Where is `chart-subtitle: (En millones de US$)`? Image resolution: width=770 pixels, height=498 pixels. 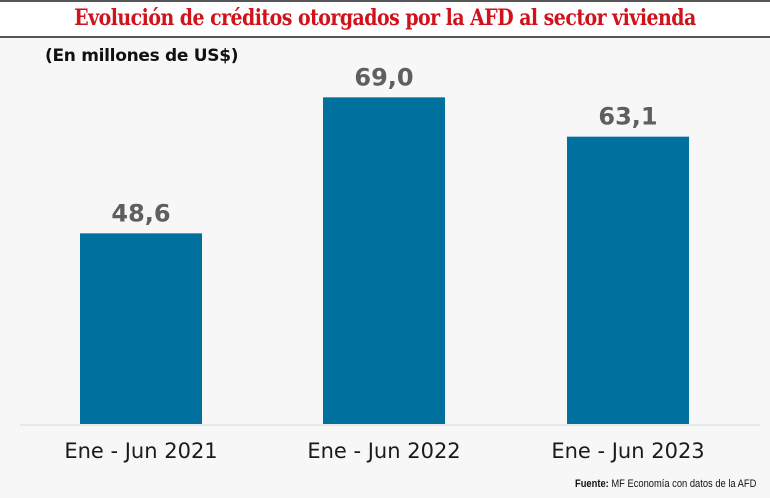
chart-subtitle: (En millones de US$) is located at coordinates (142, 56).